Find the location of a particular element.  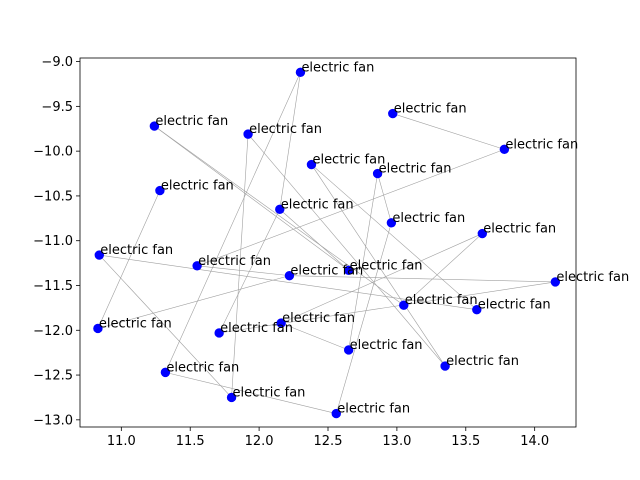

x-tick-label: 12.0 is located at coordinates (259, 441).